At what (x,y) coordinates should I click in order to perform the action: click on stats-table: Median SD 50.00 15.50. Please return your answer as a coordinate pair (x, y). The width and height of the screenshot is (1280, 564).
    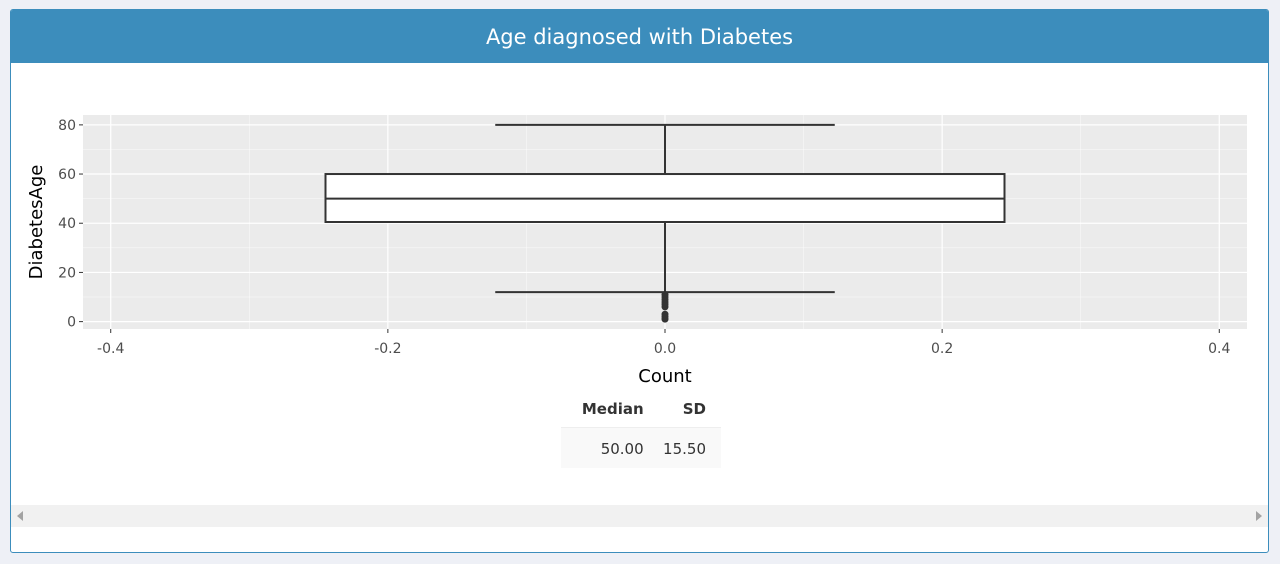
    Looking at the image, I should click on (641, 430).